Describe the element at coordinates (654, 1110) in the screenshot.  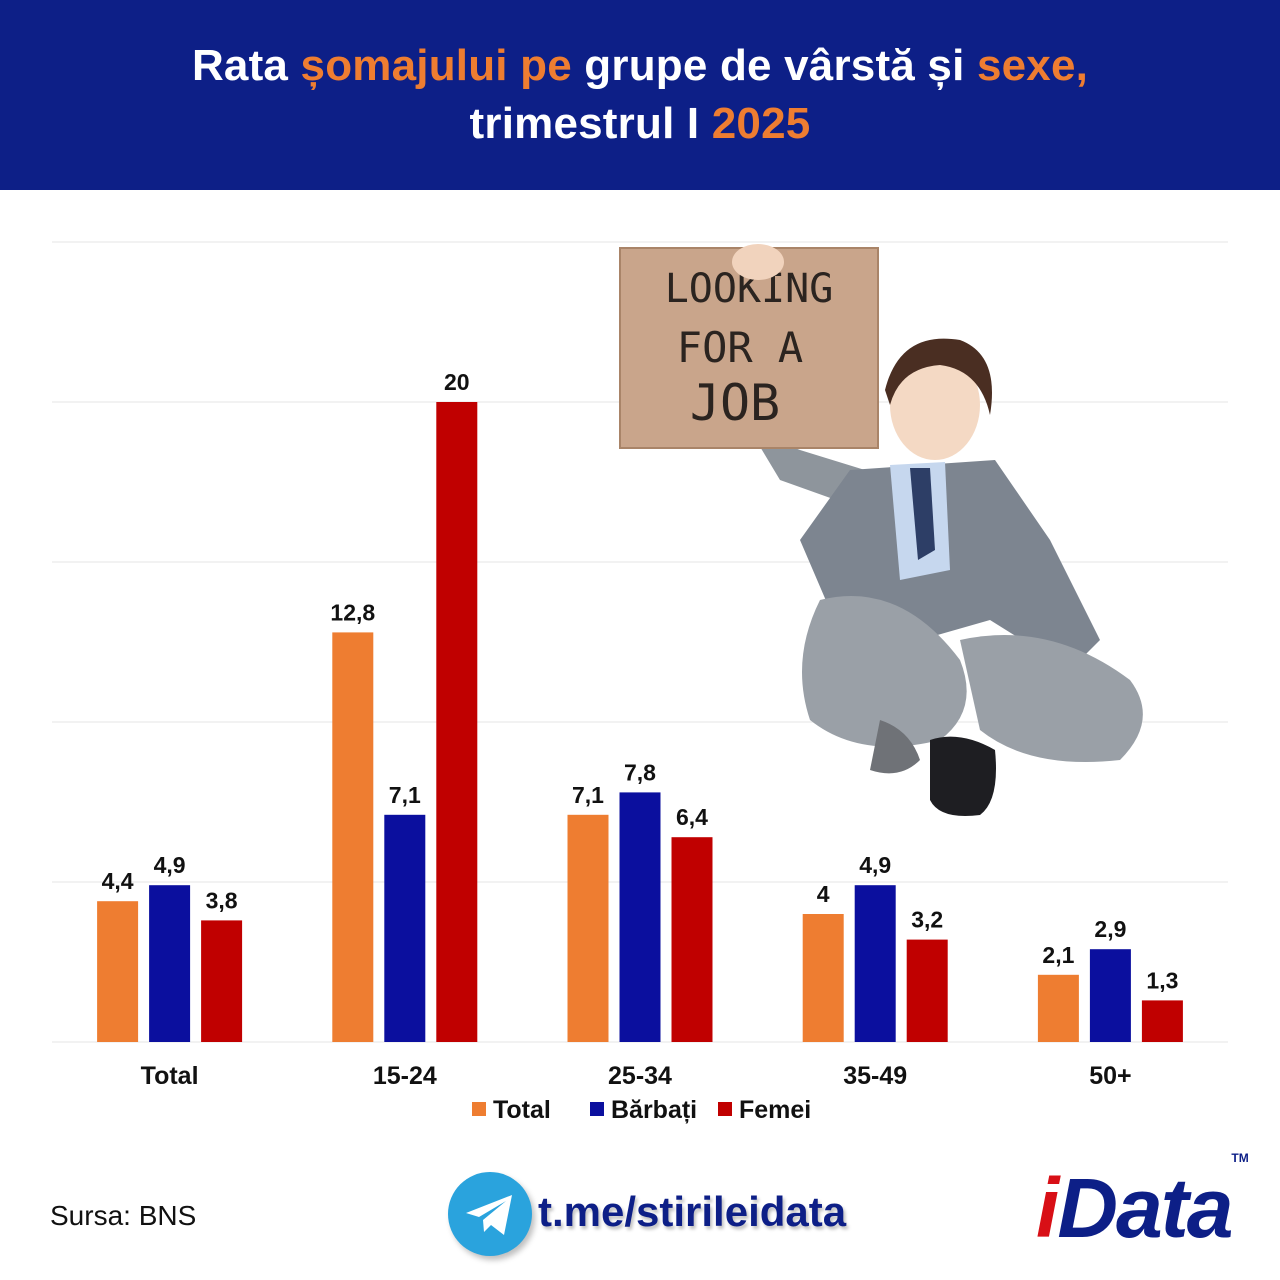
I see `legend-label: Bărbați` at that location.